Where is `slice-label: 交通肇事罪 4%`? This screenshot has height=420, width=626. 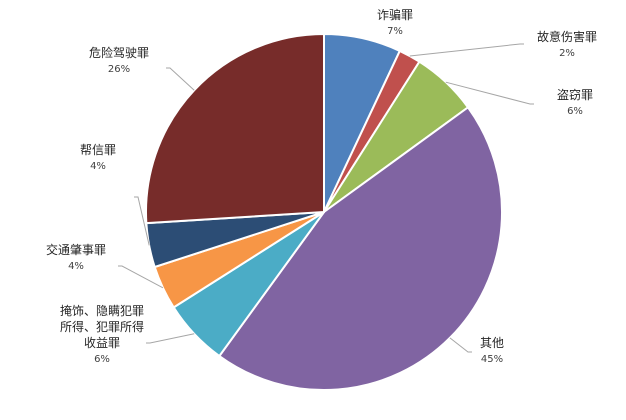 slice-label: 交通肇事罪 4% is located at coordinates (76, 257).